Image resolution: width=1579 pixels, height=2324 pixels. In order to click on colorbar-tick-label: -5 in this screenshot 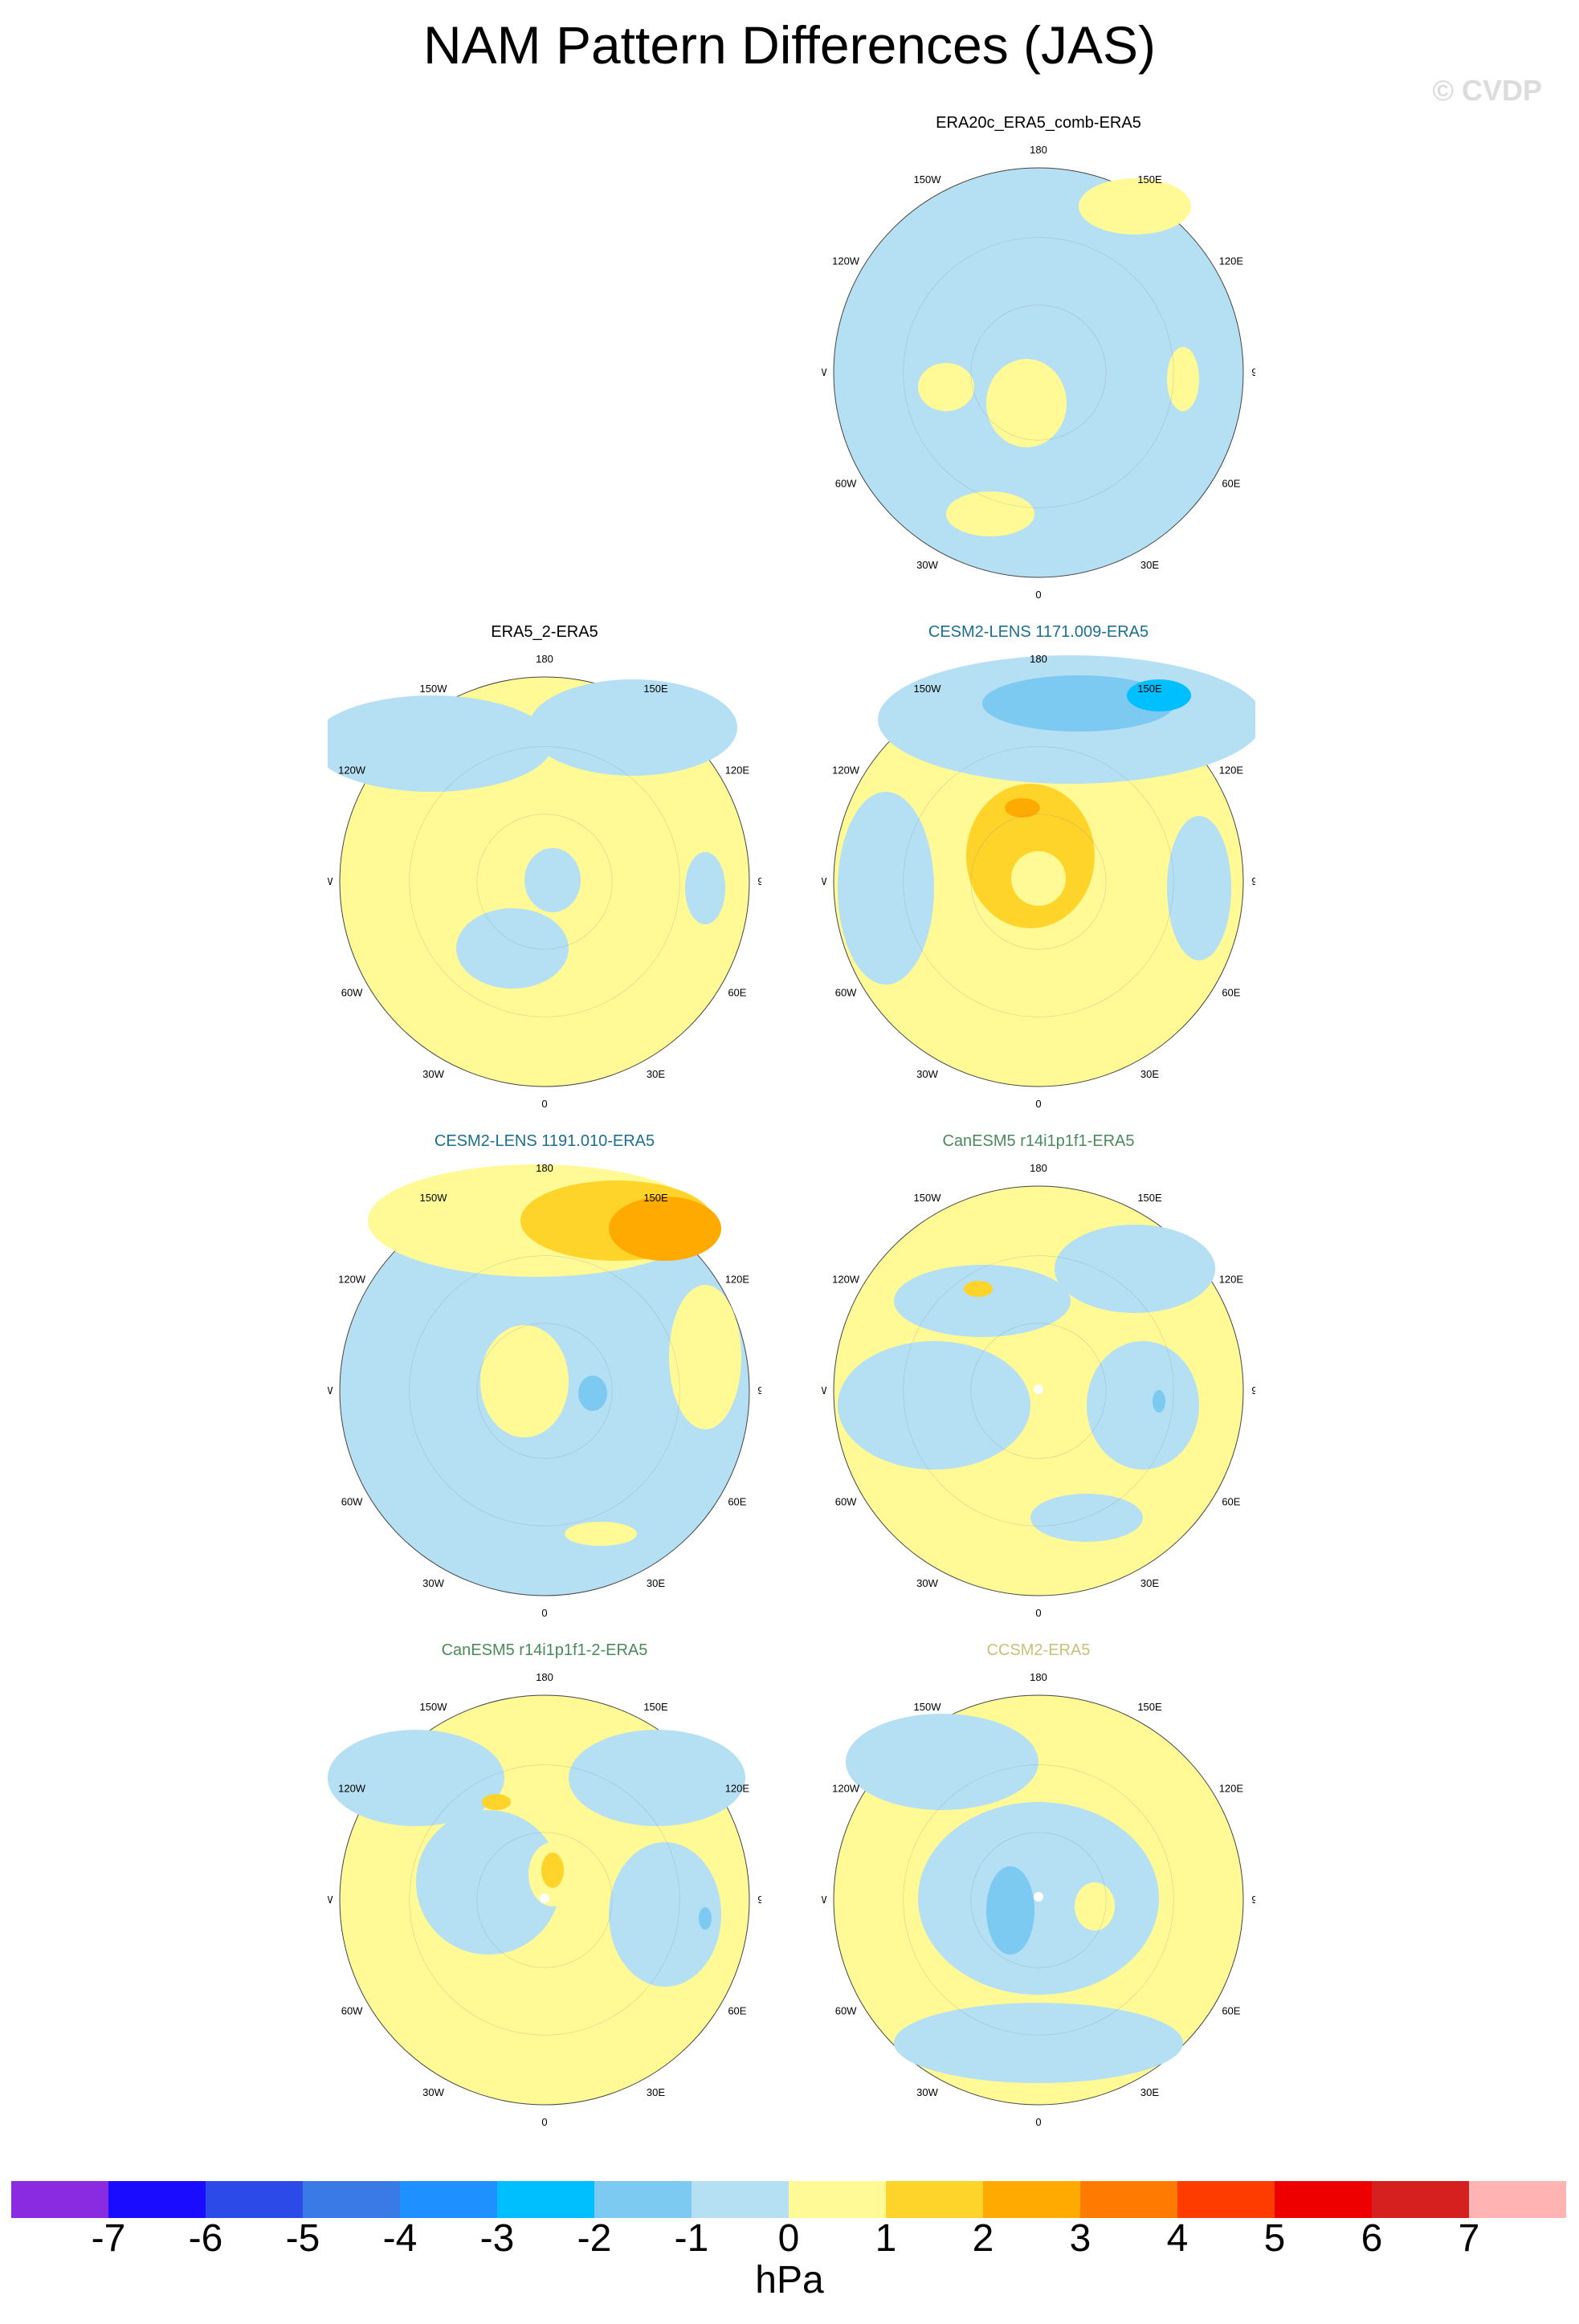, I will do `click(302, 2239)`.